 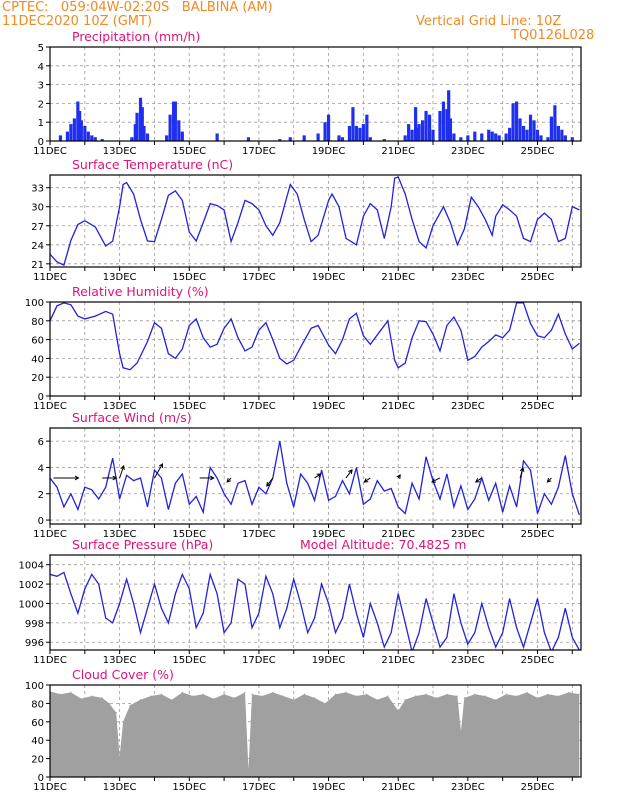 I want to click on x-tick-label: 19DEC, so click(x=329, y=534).